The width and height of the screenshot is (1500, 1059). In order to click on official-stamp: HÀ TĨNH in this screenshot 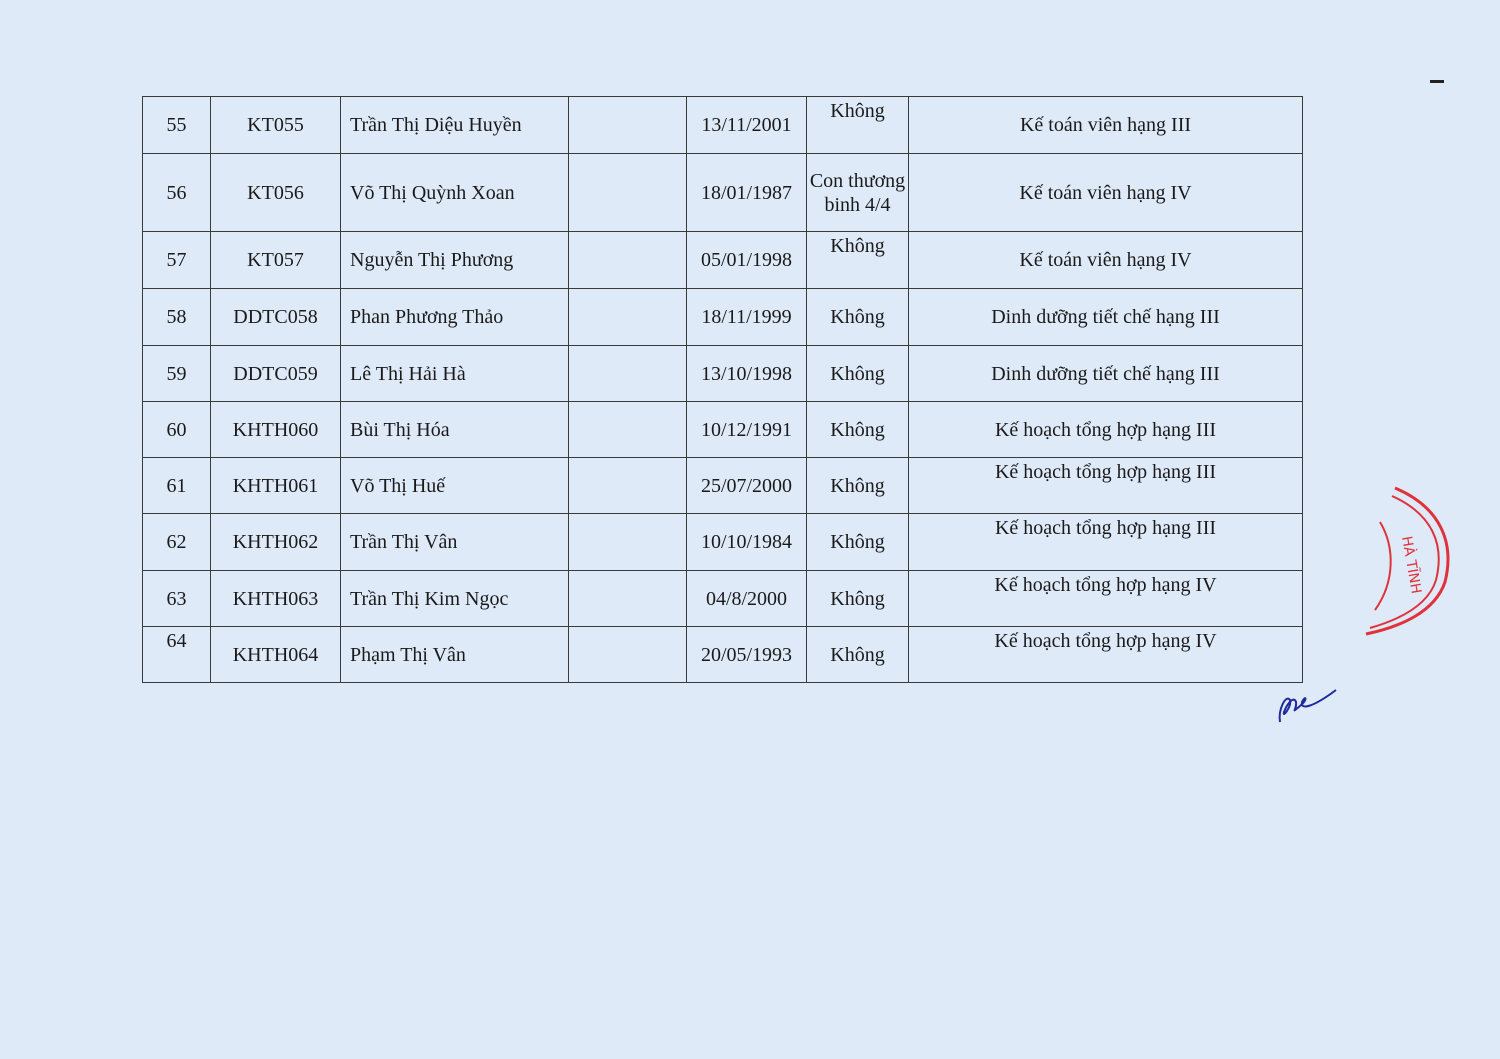, I will do `click(1407, 561)`.